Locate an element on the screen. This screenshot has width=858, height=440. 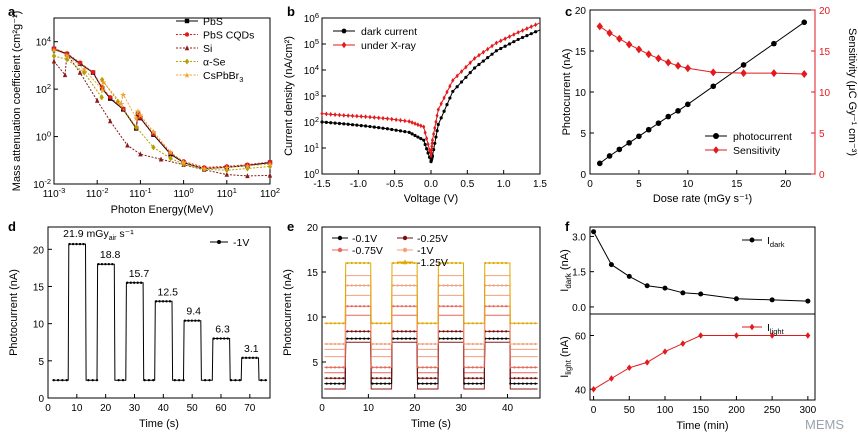
legend-marker: ★ is located at coordinates (186, 75).